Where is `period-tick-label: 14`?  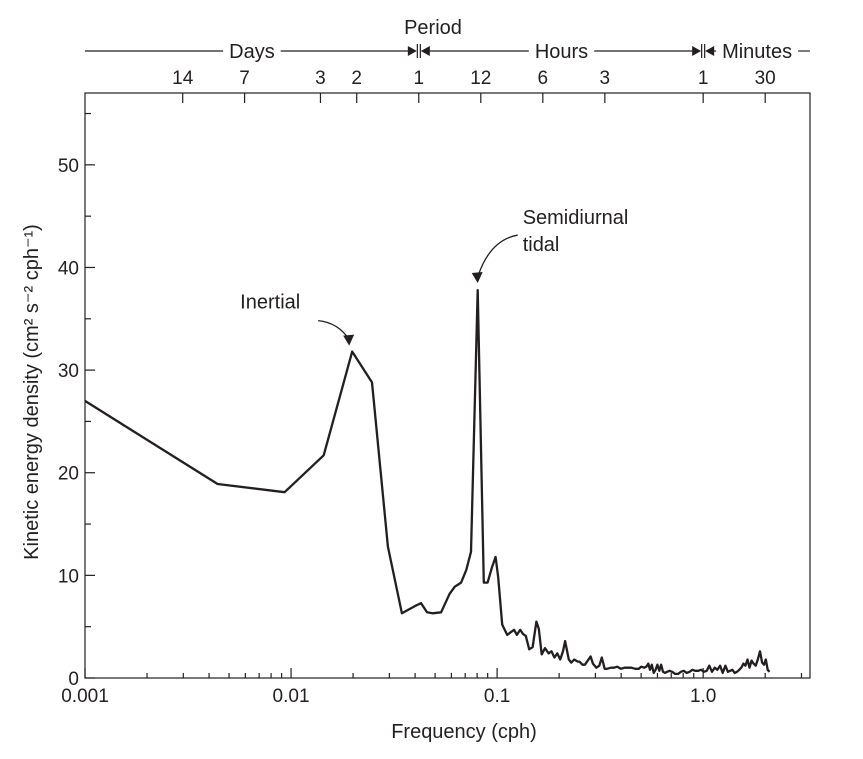 period-tick-label: 14 is located at coordinates (183, 78).